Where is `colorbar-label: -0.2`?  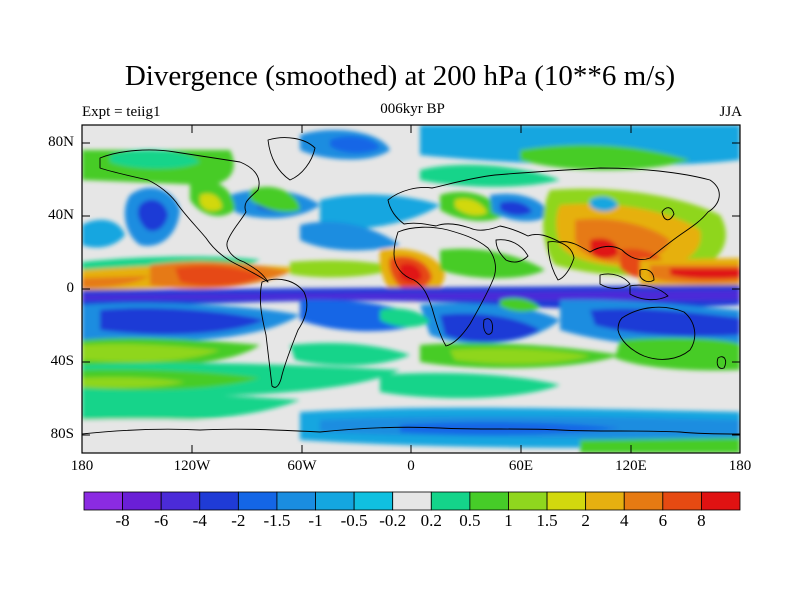
colorbar-label: -0.2 is located at coordinates (393, 520).